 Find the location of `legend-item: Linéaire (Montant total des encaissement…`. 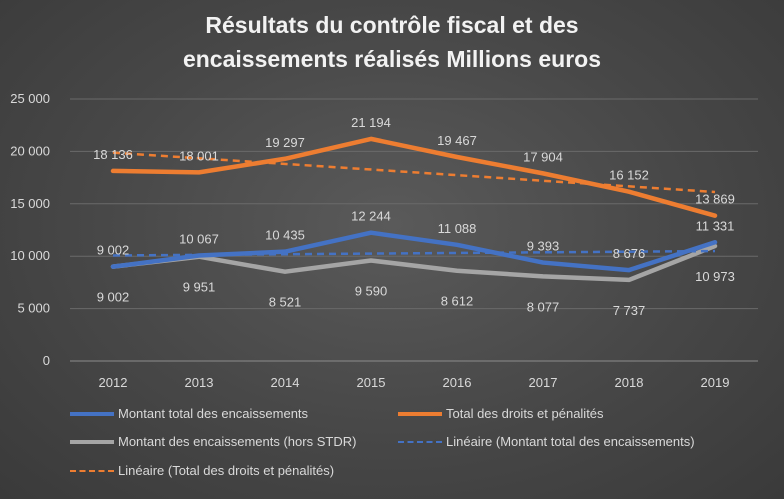

legend-item: Linéaire (Montant total des encaissement… is located at coordinates (546, 441).